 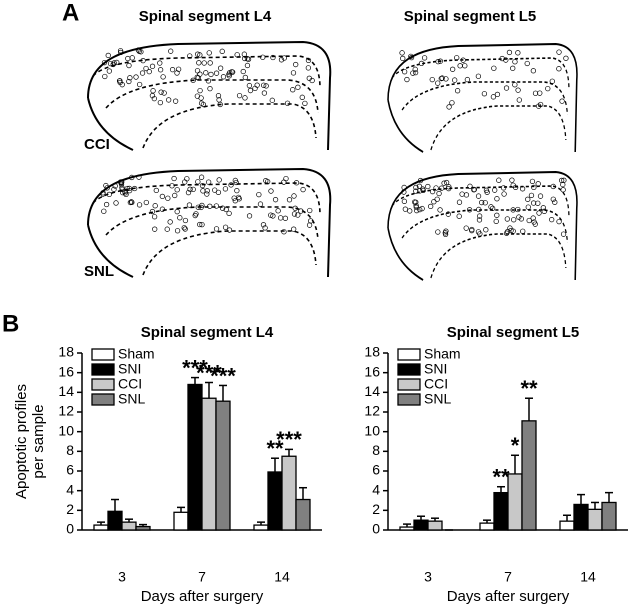 I want to click on y-tick-label: 12, so click(x=372, y=411).